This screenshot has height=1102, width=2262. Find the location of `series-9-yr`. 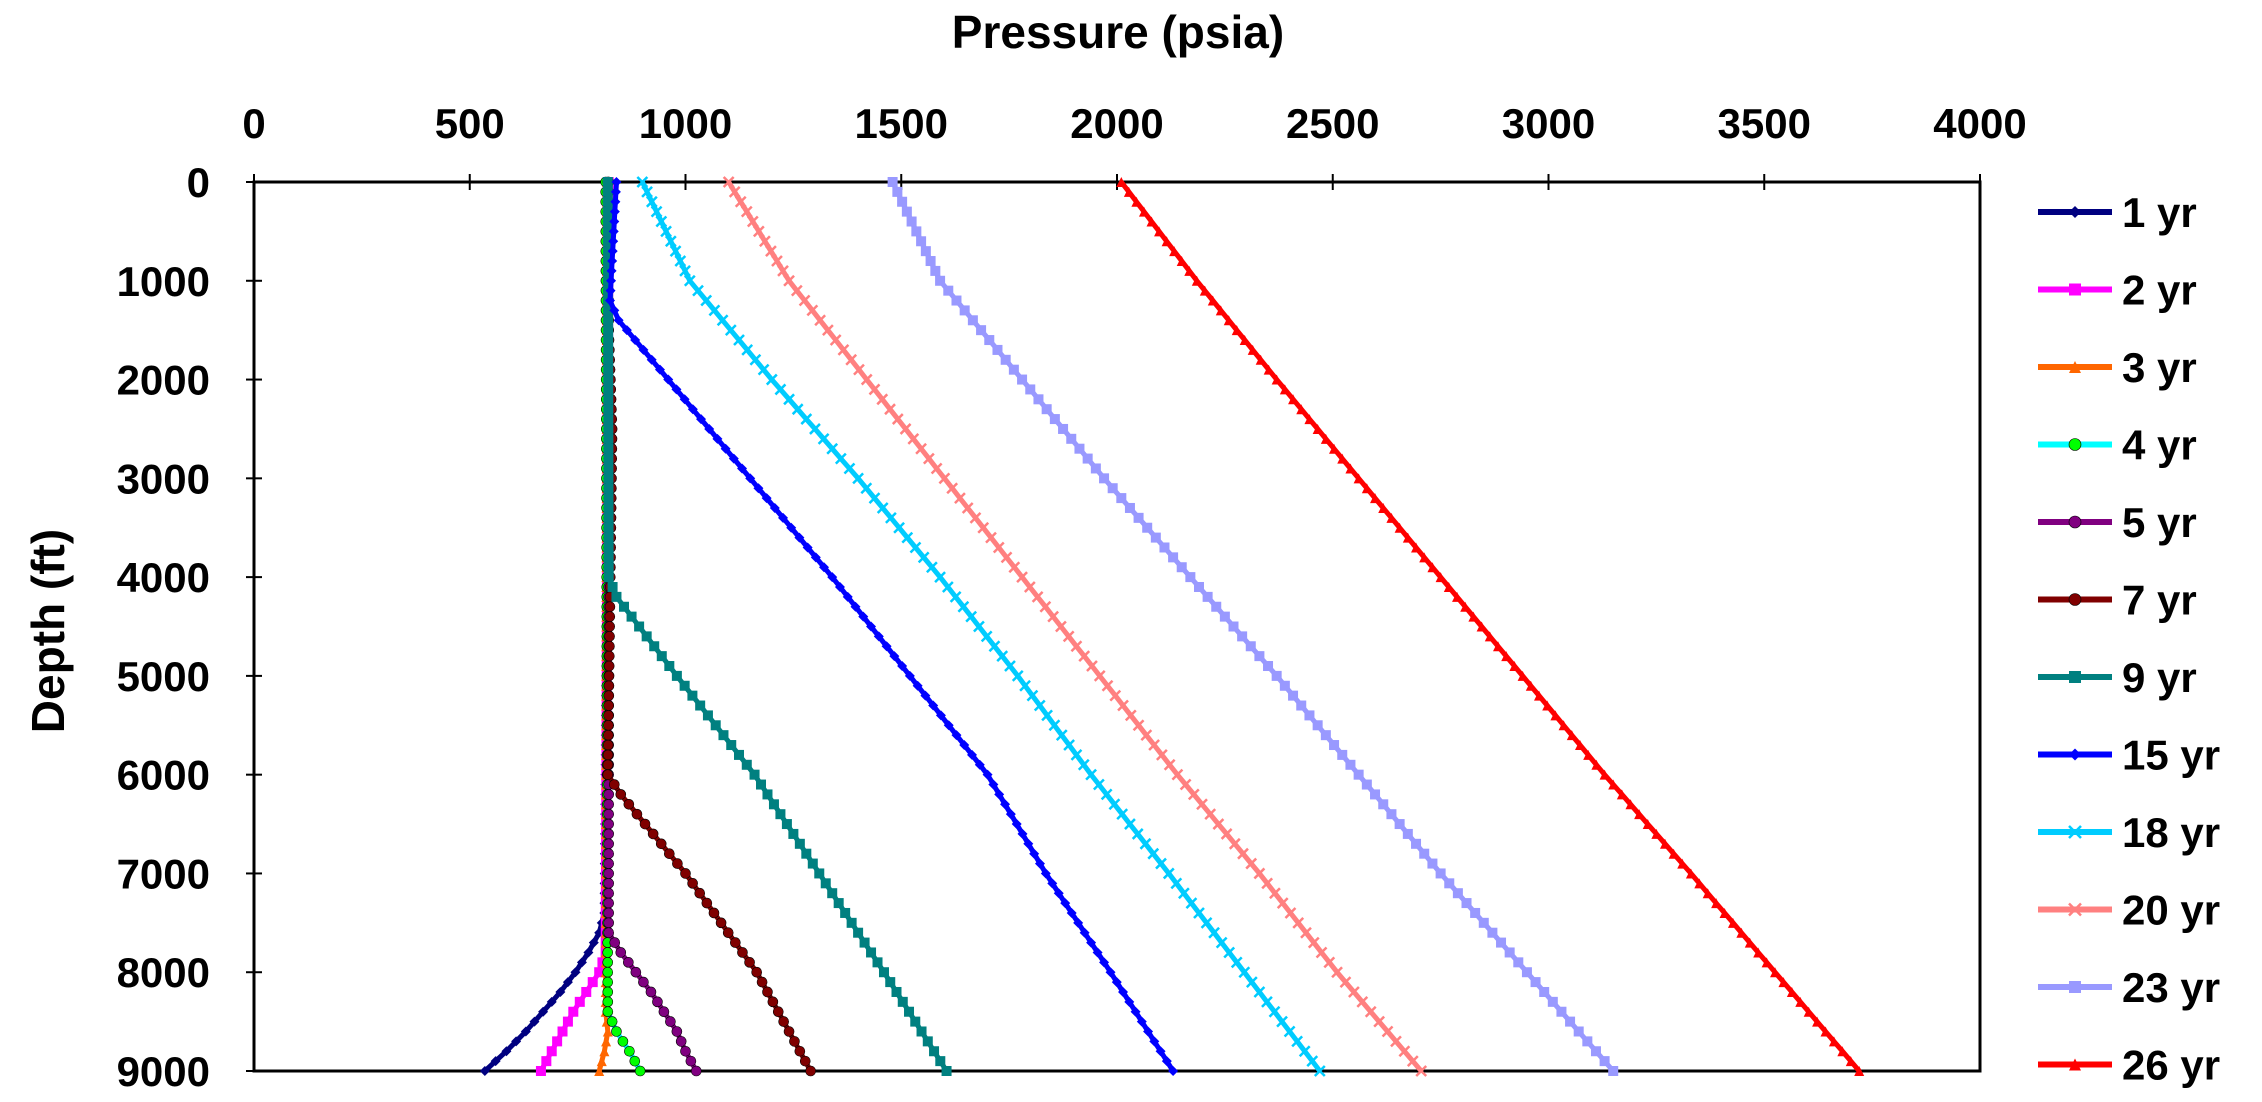

series-9-yr is located at coordinates (777, 626).